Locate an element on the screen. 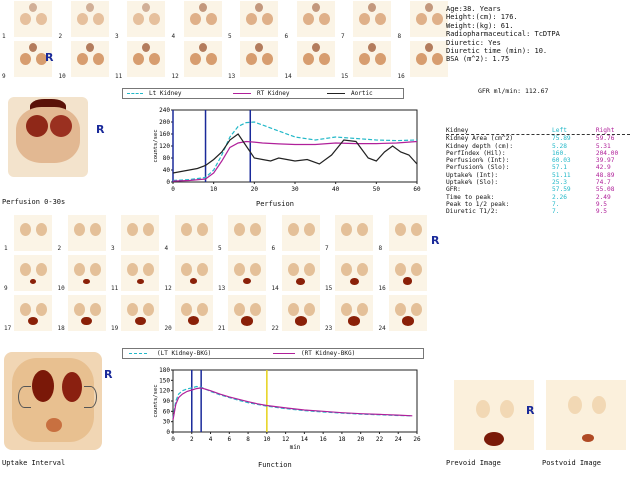  table-row: Kidney Area (cm^2) 75.89 59.76 is located at coordinates (538, 138).